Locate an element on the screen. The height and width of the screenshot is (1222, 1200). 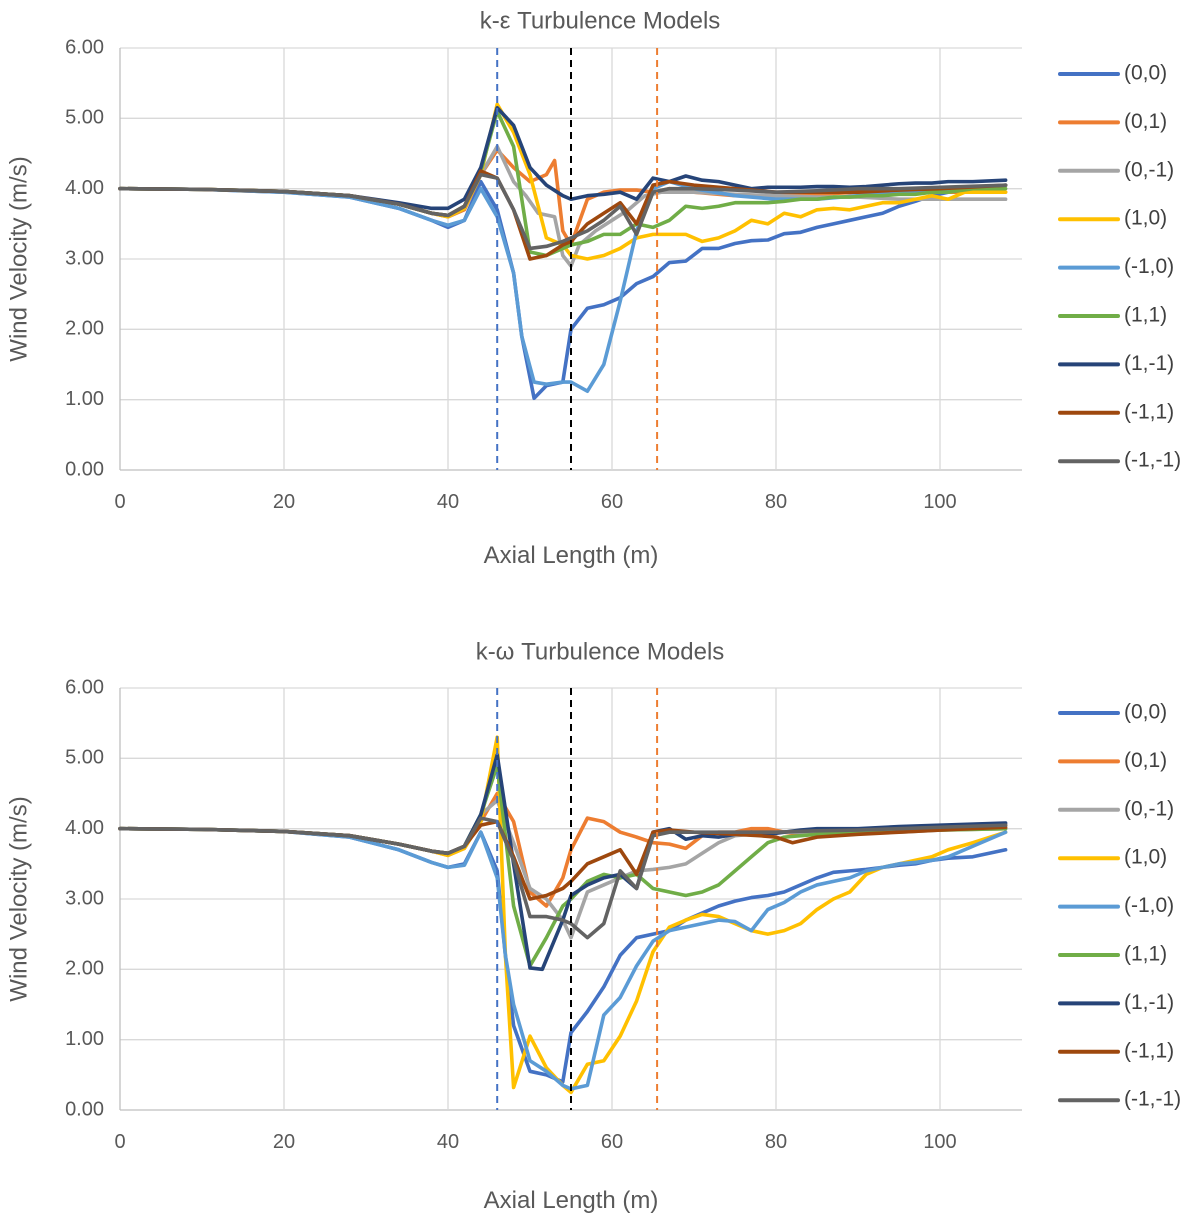
chart-title: k-ω Turbulence Models is located at coordinates (600, 651).